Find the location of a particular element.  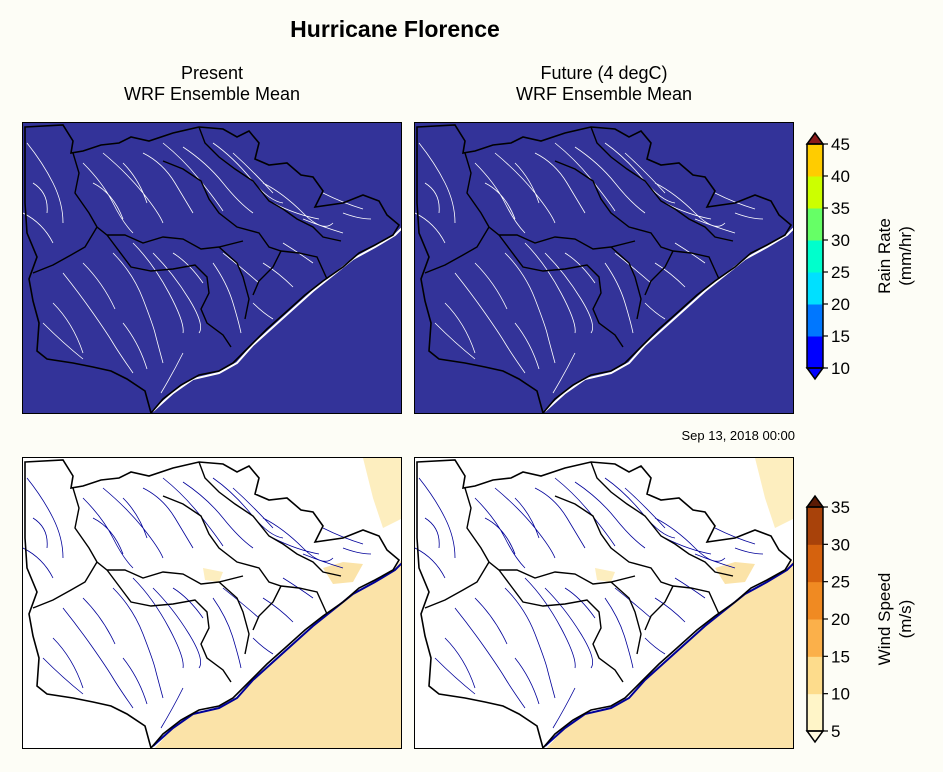

column-title-present-line1: Present is located at coordinates (212, 73).